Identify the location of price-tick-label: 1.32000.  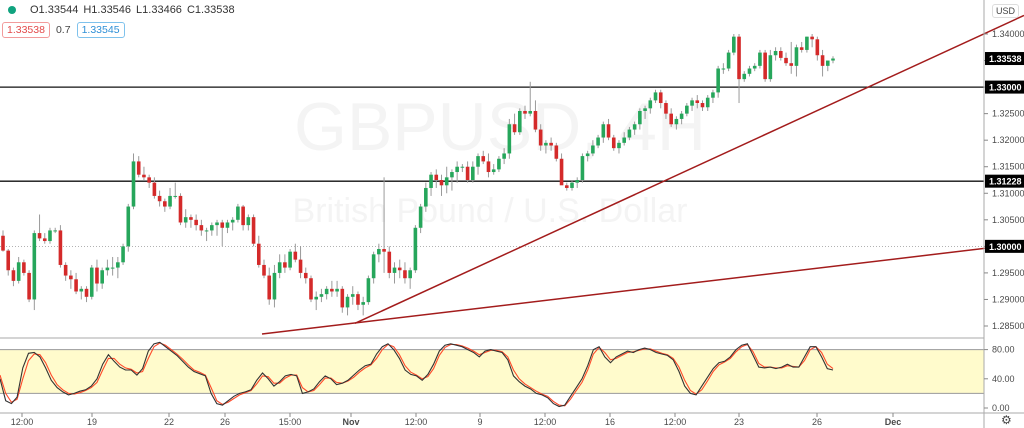
(1008, 140).